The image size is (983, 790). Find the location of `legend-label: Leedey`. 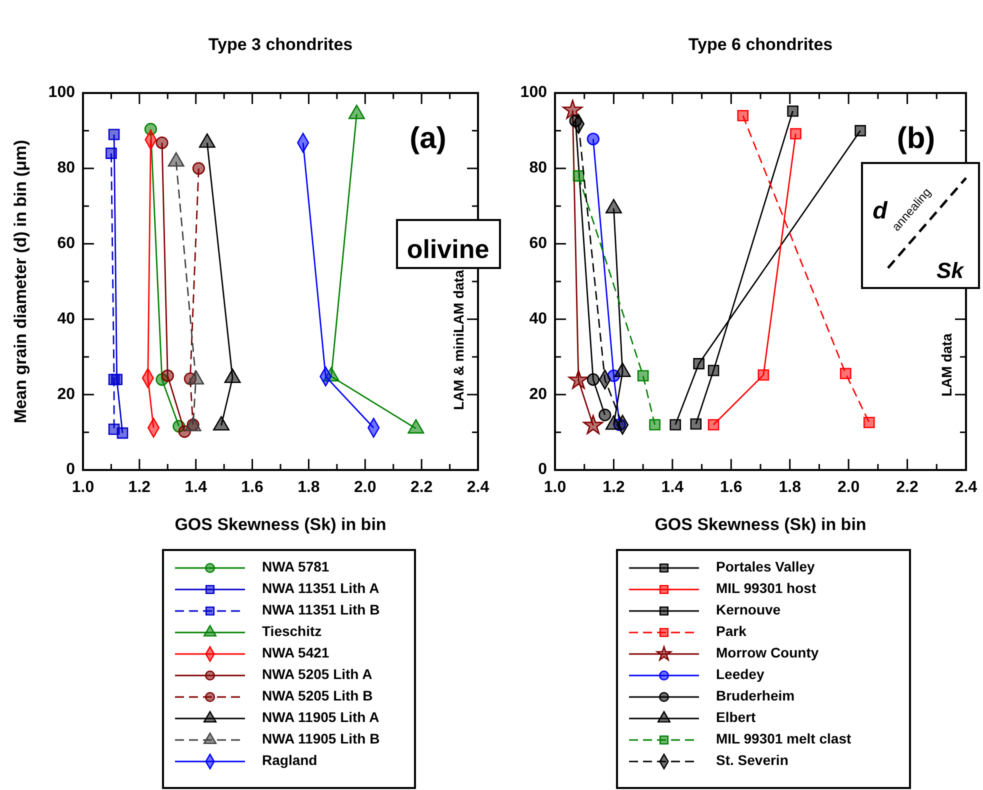

legend-label: Leedey is located at coordinates (740, 674).